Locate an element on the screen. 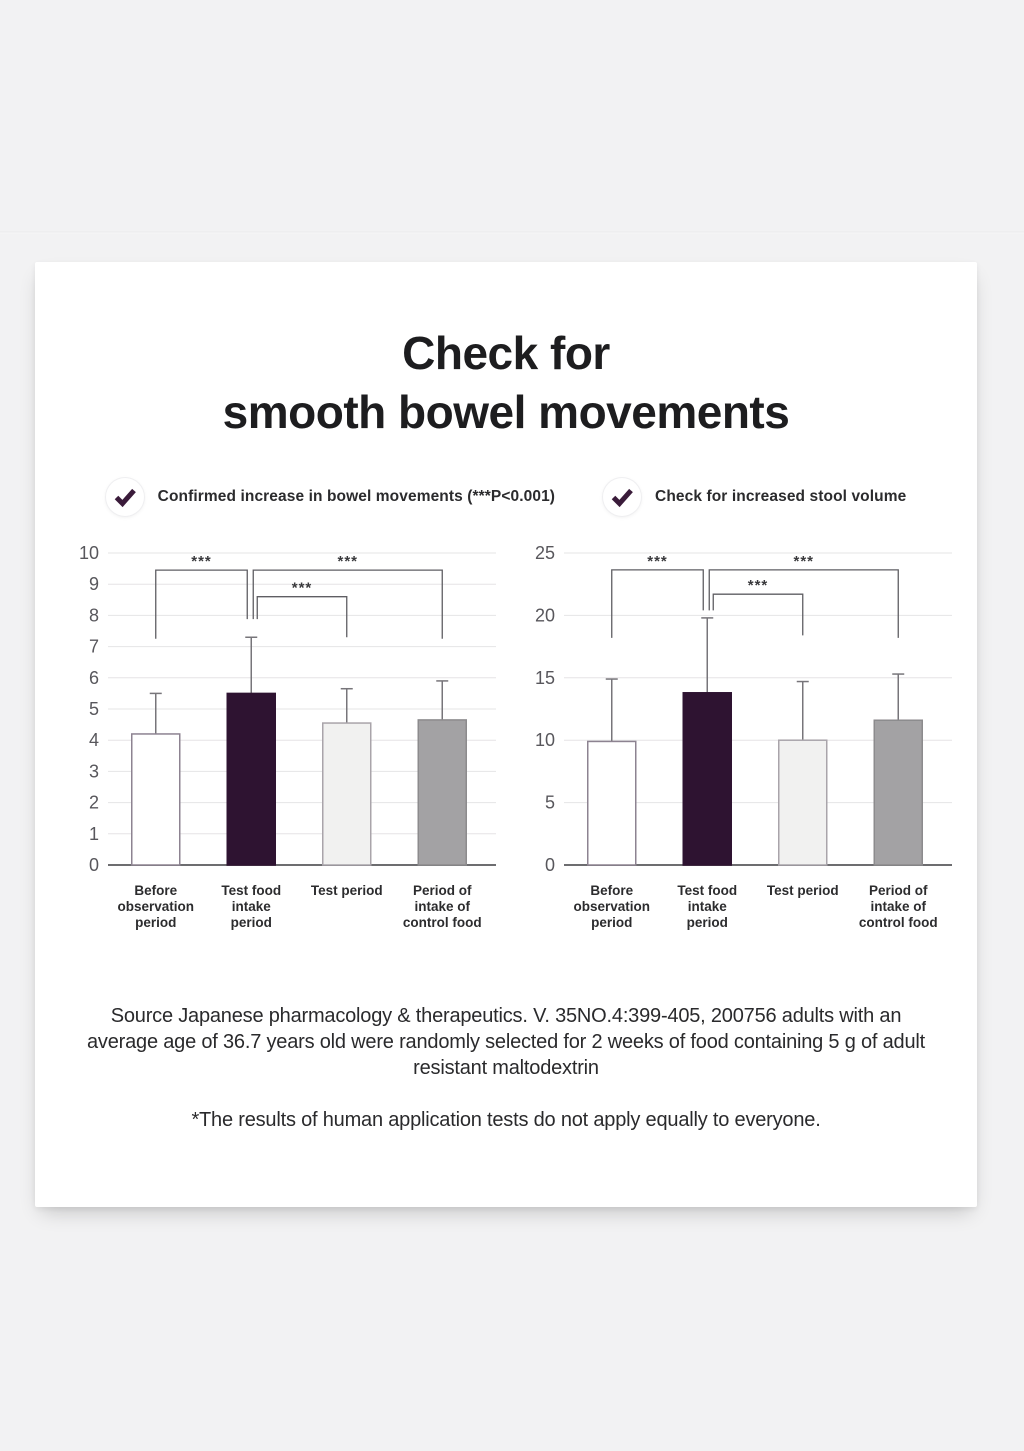 The image size is (1024, 1451). y-tick-label: 7 is located at coordinates (94, 646).